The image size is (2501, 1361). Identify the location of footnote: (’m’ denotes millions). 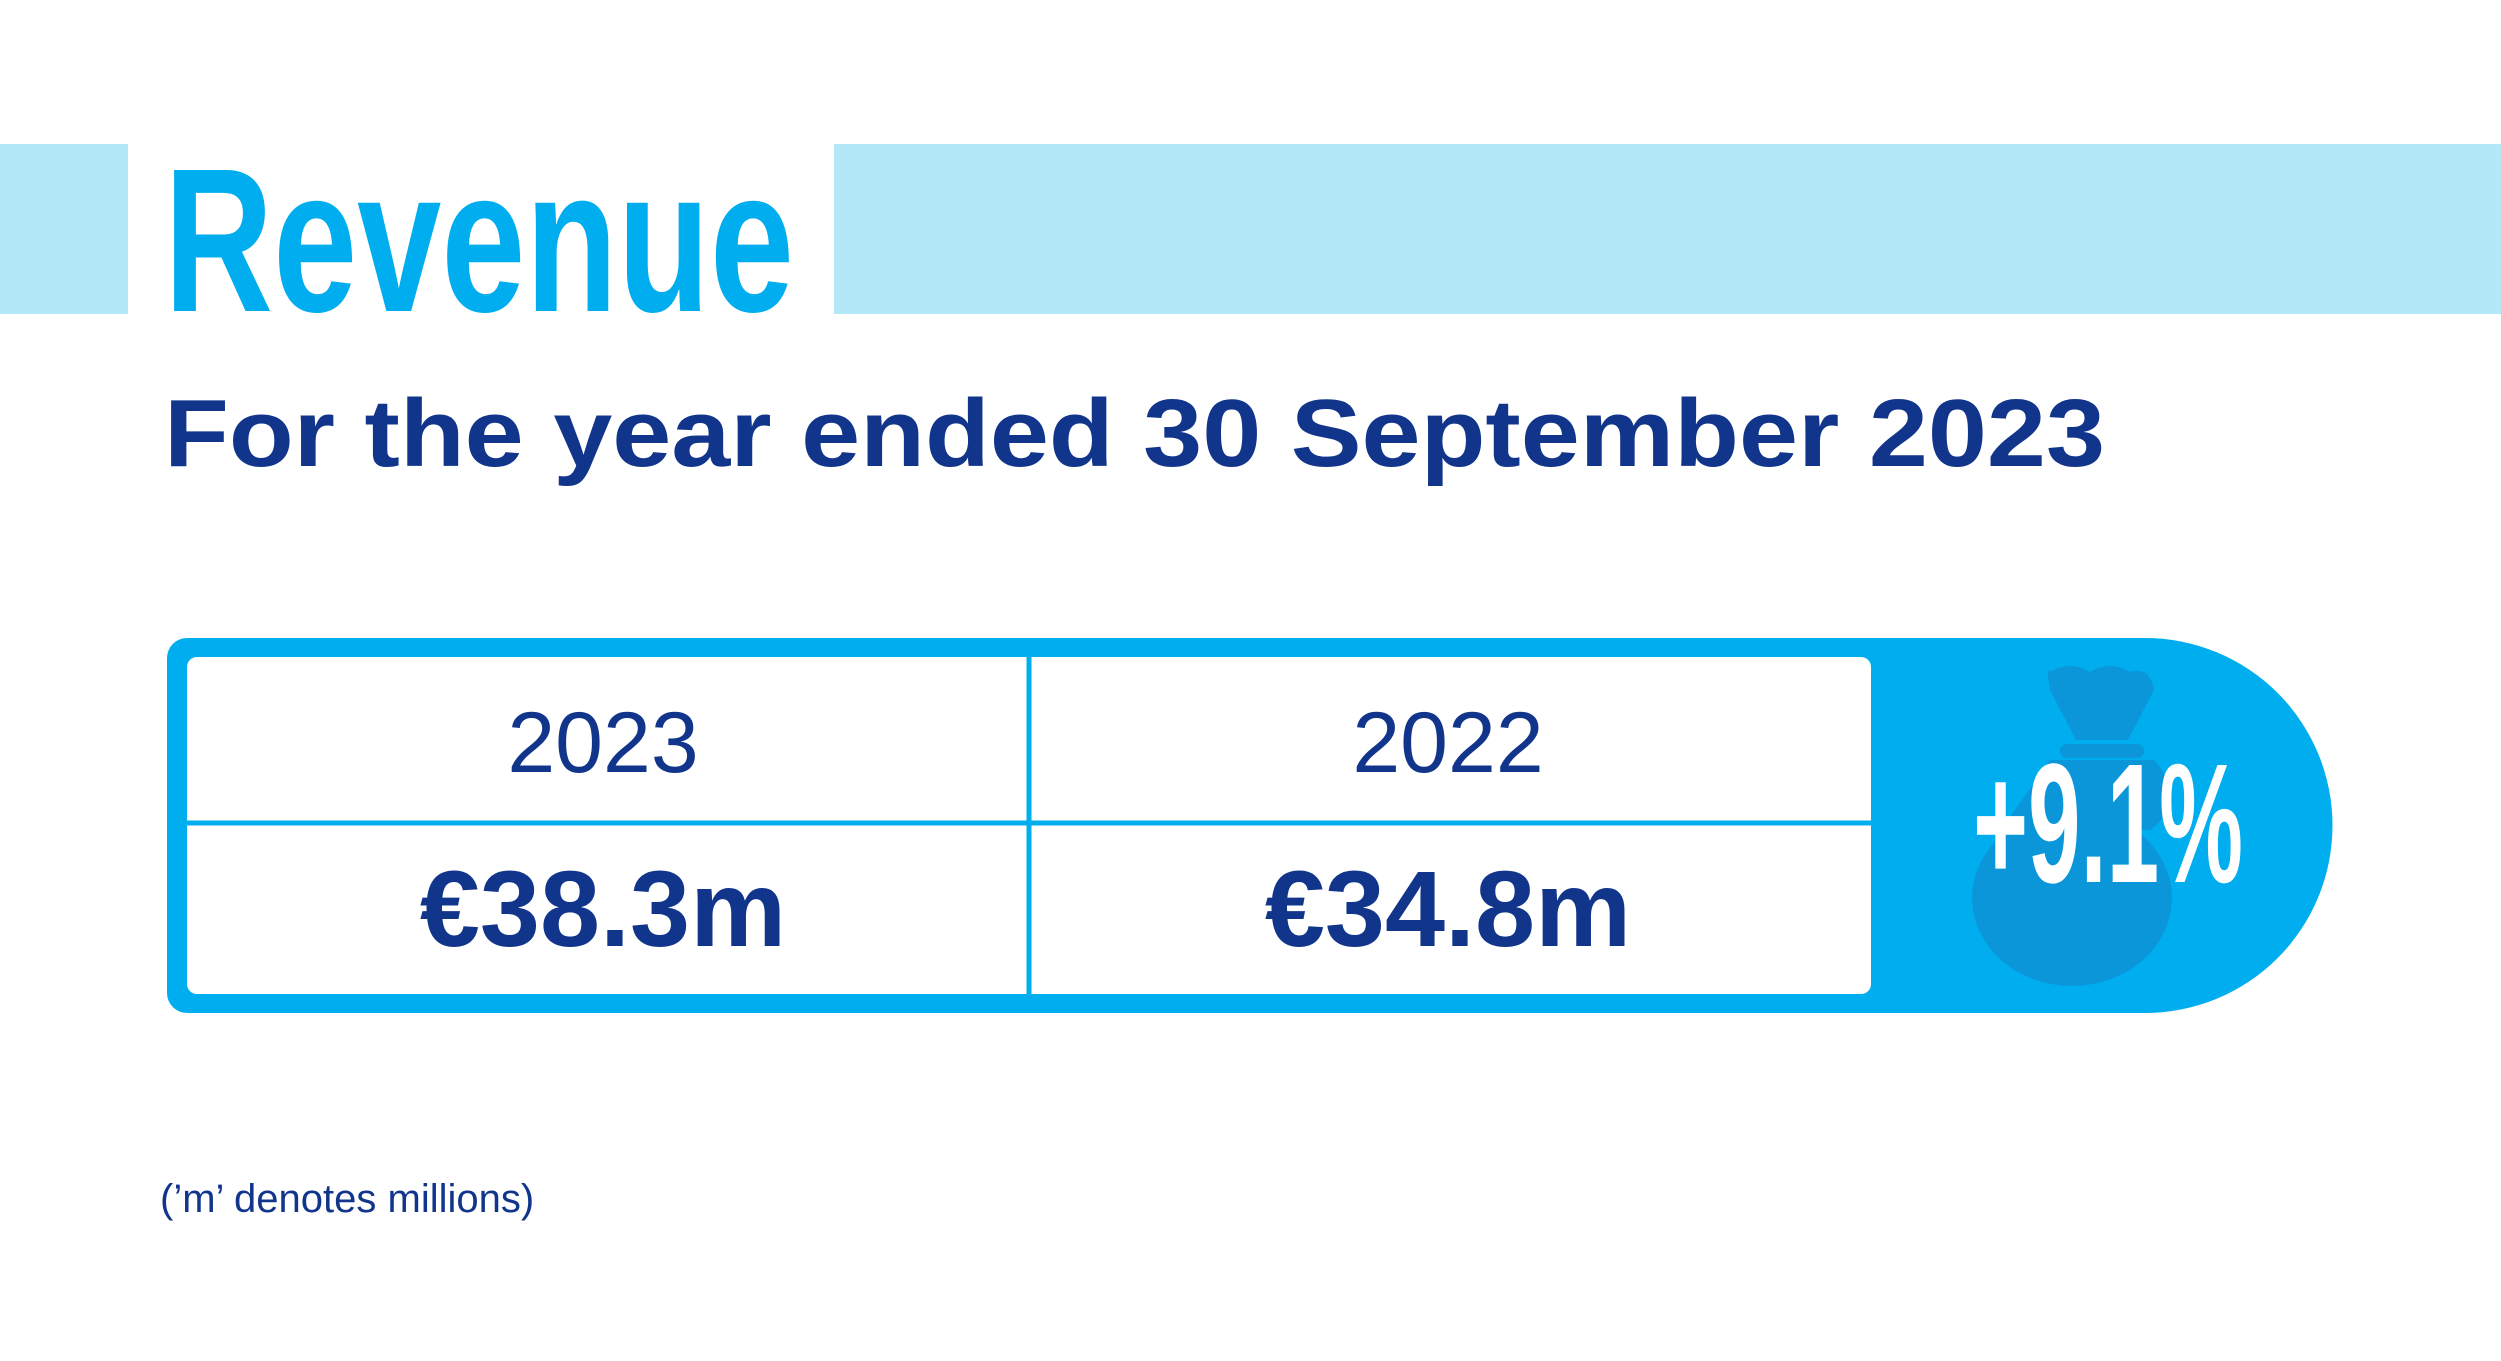
(347, 1199).